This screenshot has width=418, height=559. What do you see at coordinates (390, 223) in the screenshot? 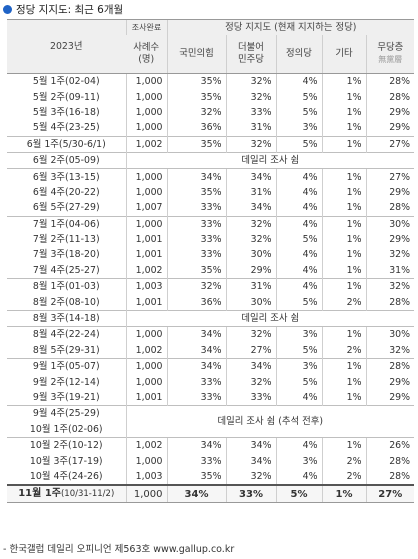
I see `cell-none: 30%` at bounding box center [390, 223].